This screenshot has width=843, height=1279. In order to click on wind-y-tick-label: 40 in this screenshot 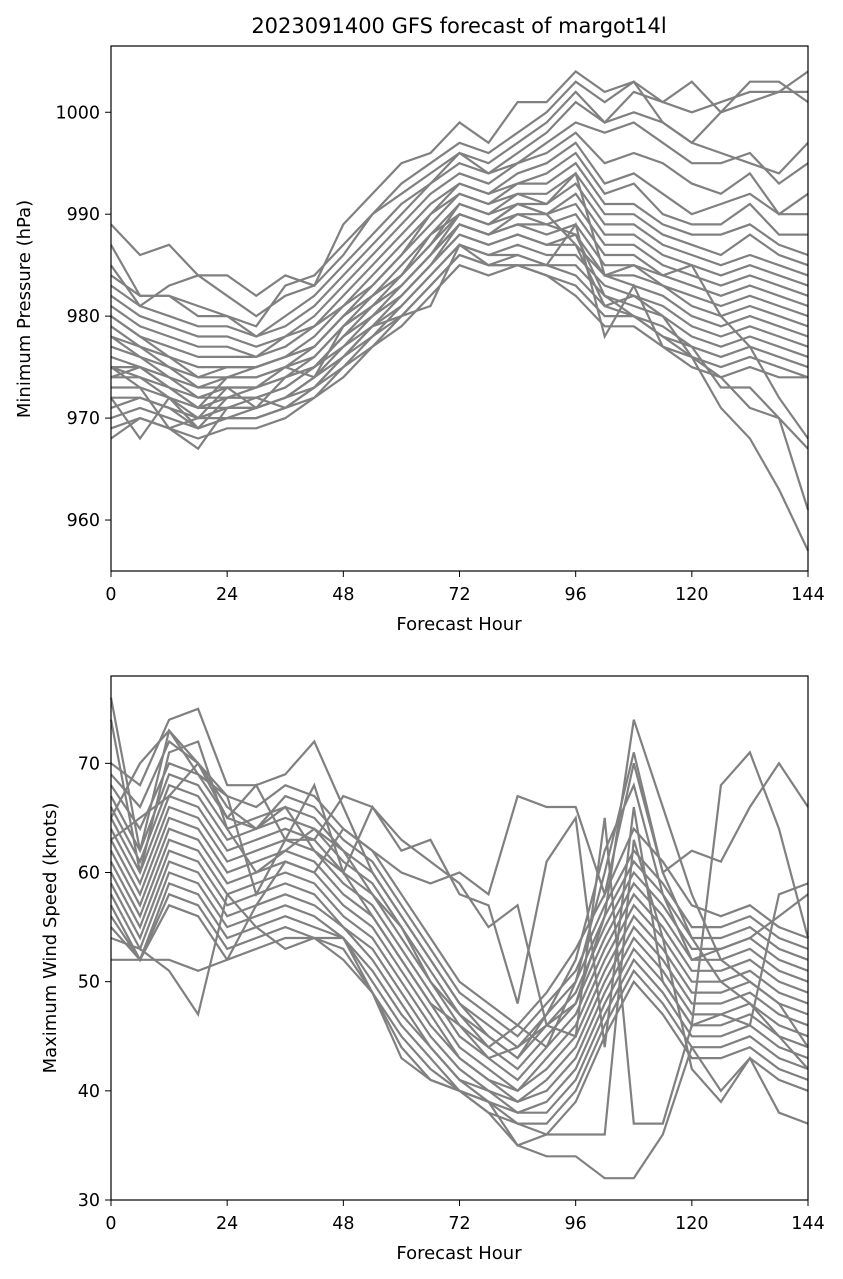, I will do `click(89, 1092)`.